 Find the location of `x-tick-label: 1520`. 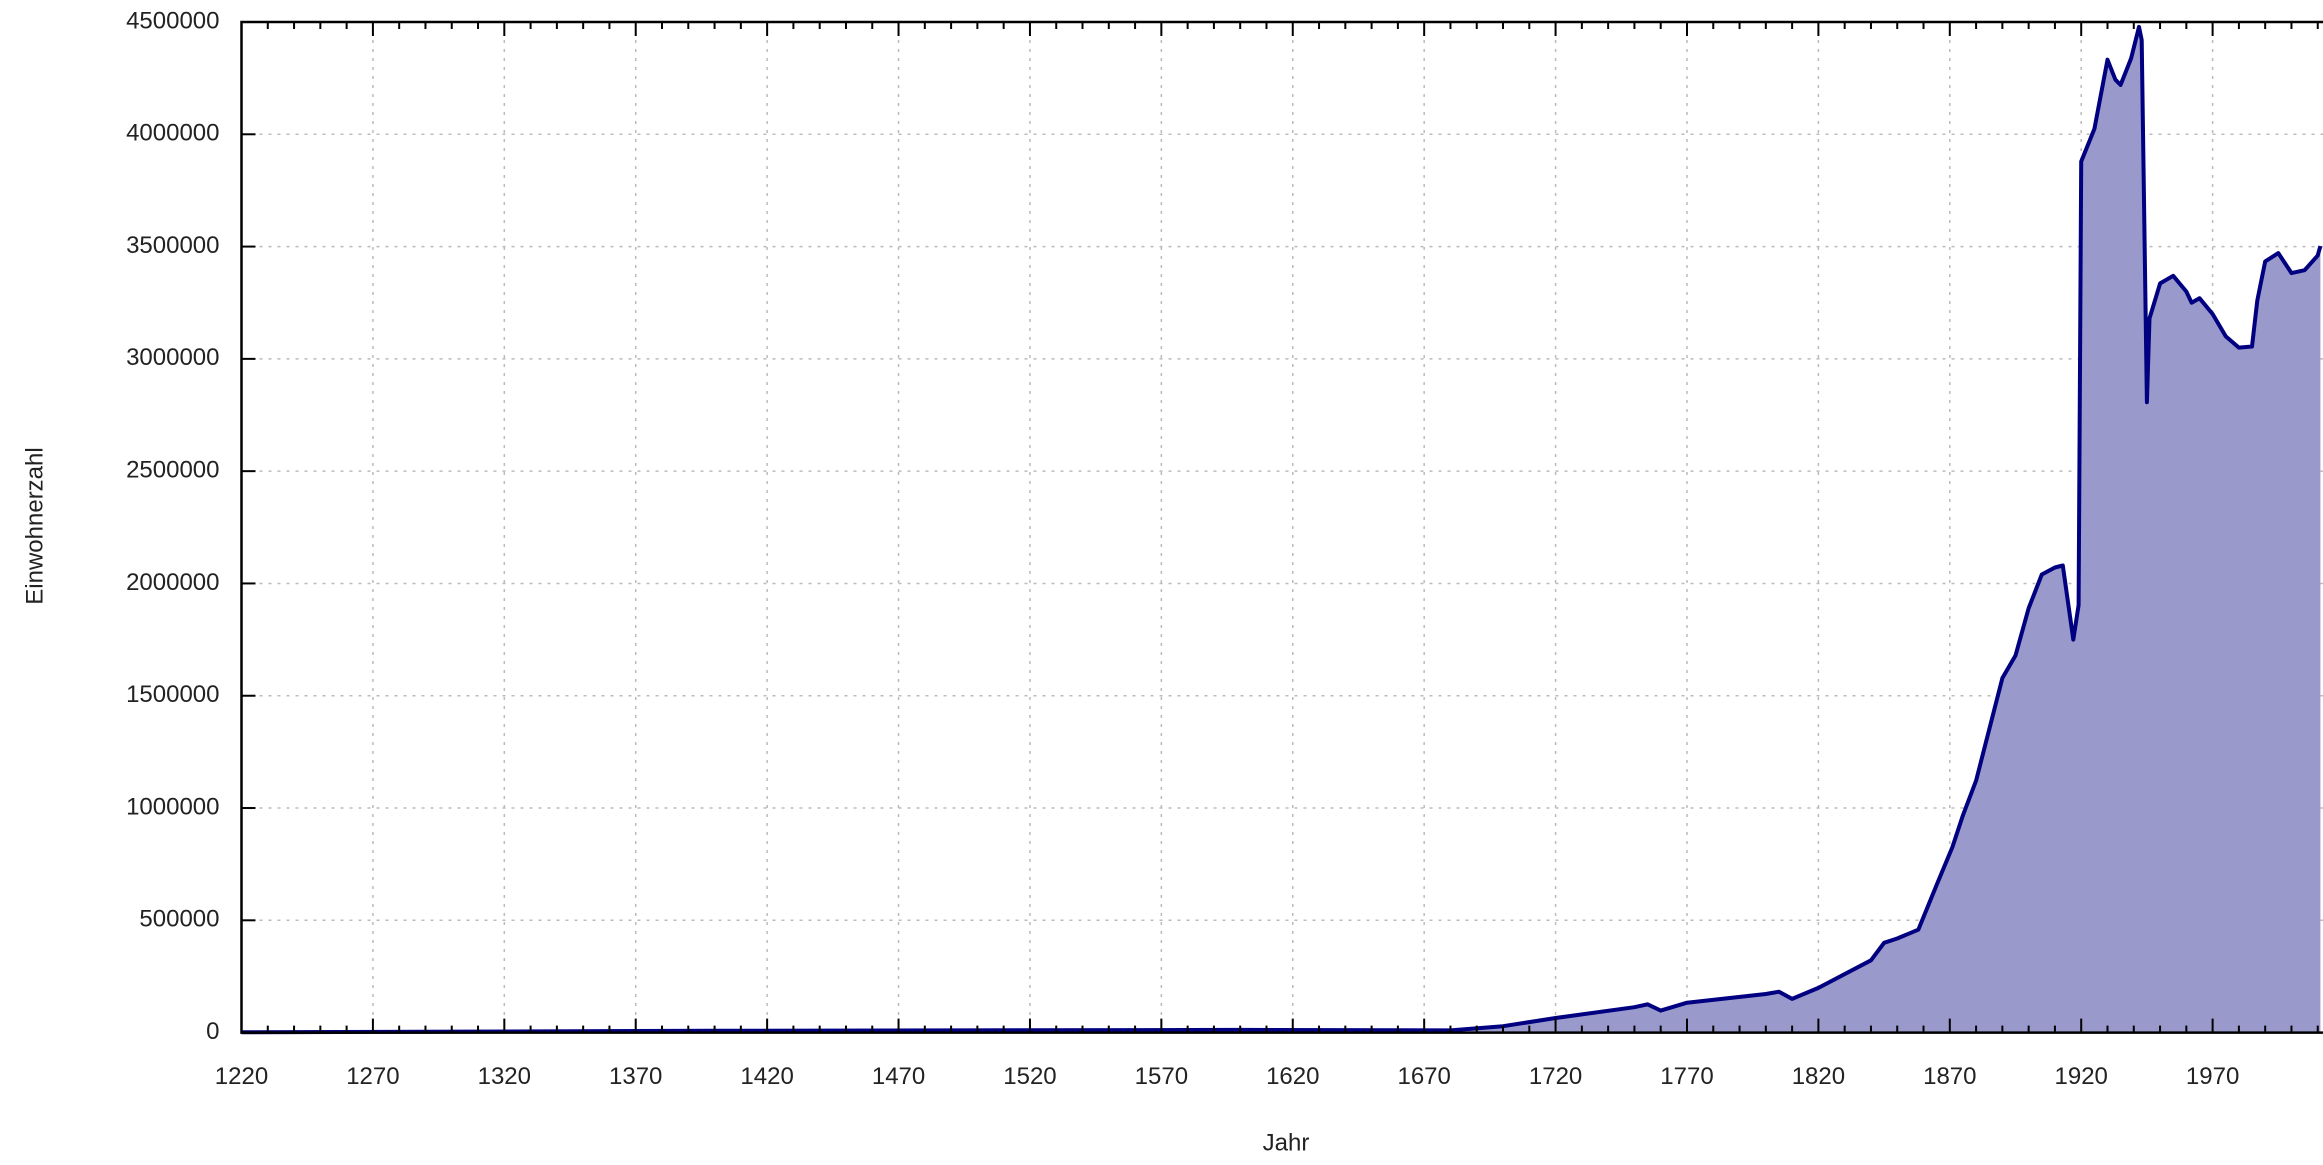

x-tick-label: 1520 is located at coordinates (1029, 1076).